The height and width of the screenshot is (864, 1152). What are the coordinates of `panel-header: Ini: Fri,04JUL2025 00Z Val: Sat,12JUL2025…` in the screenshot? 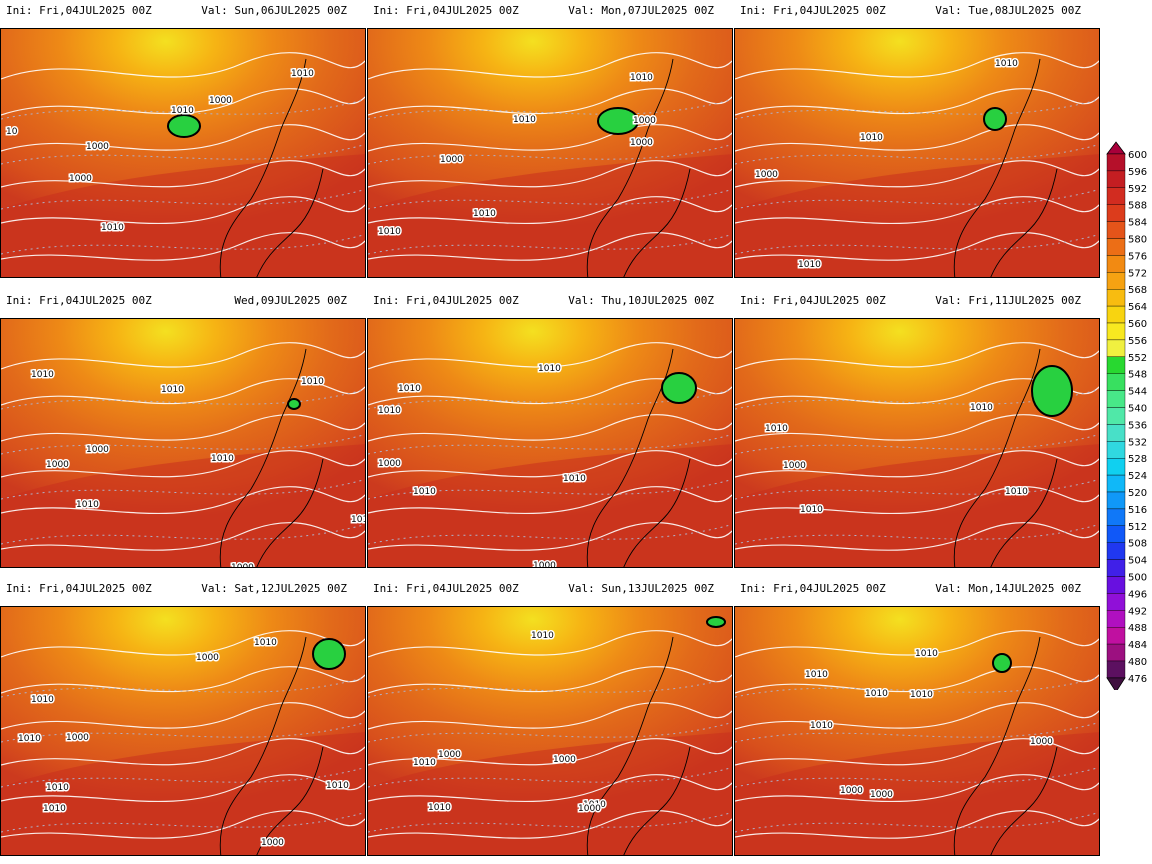 It's located at (183, 587).